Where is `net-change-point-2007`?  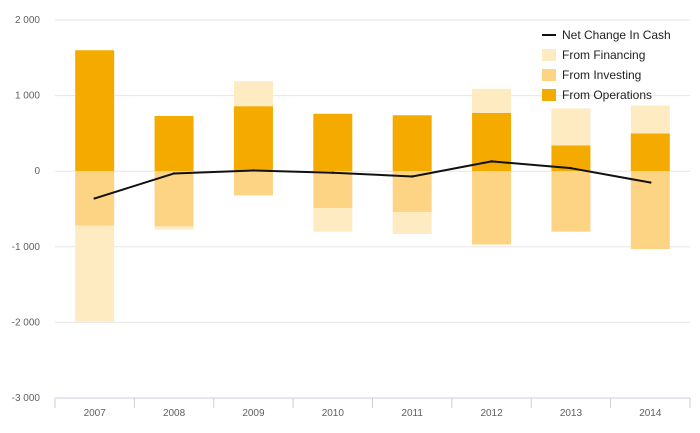
net-change-point-2007 is located at coordinates (94, 198).